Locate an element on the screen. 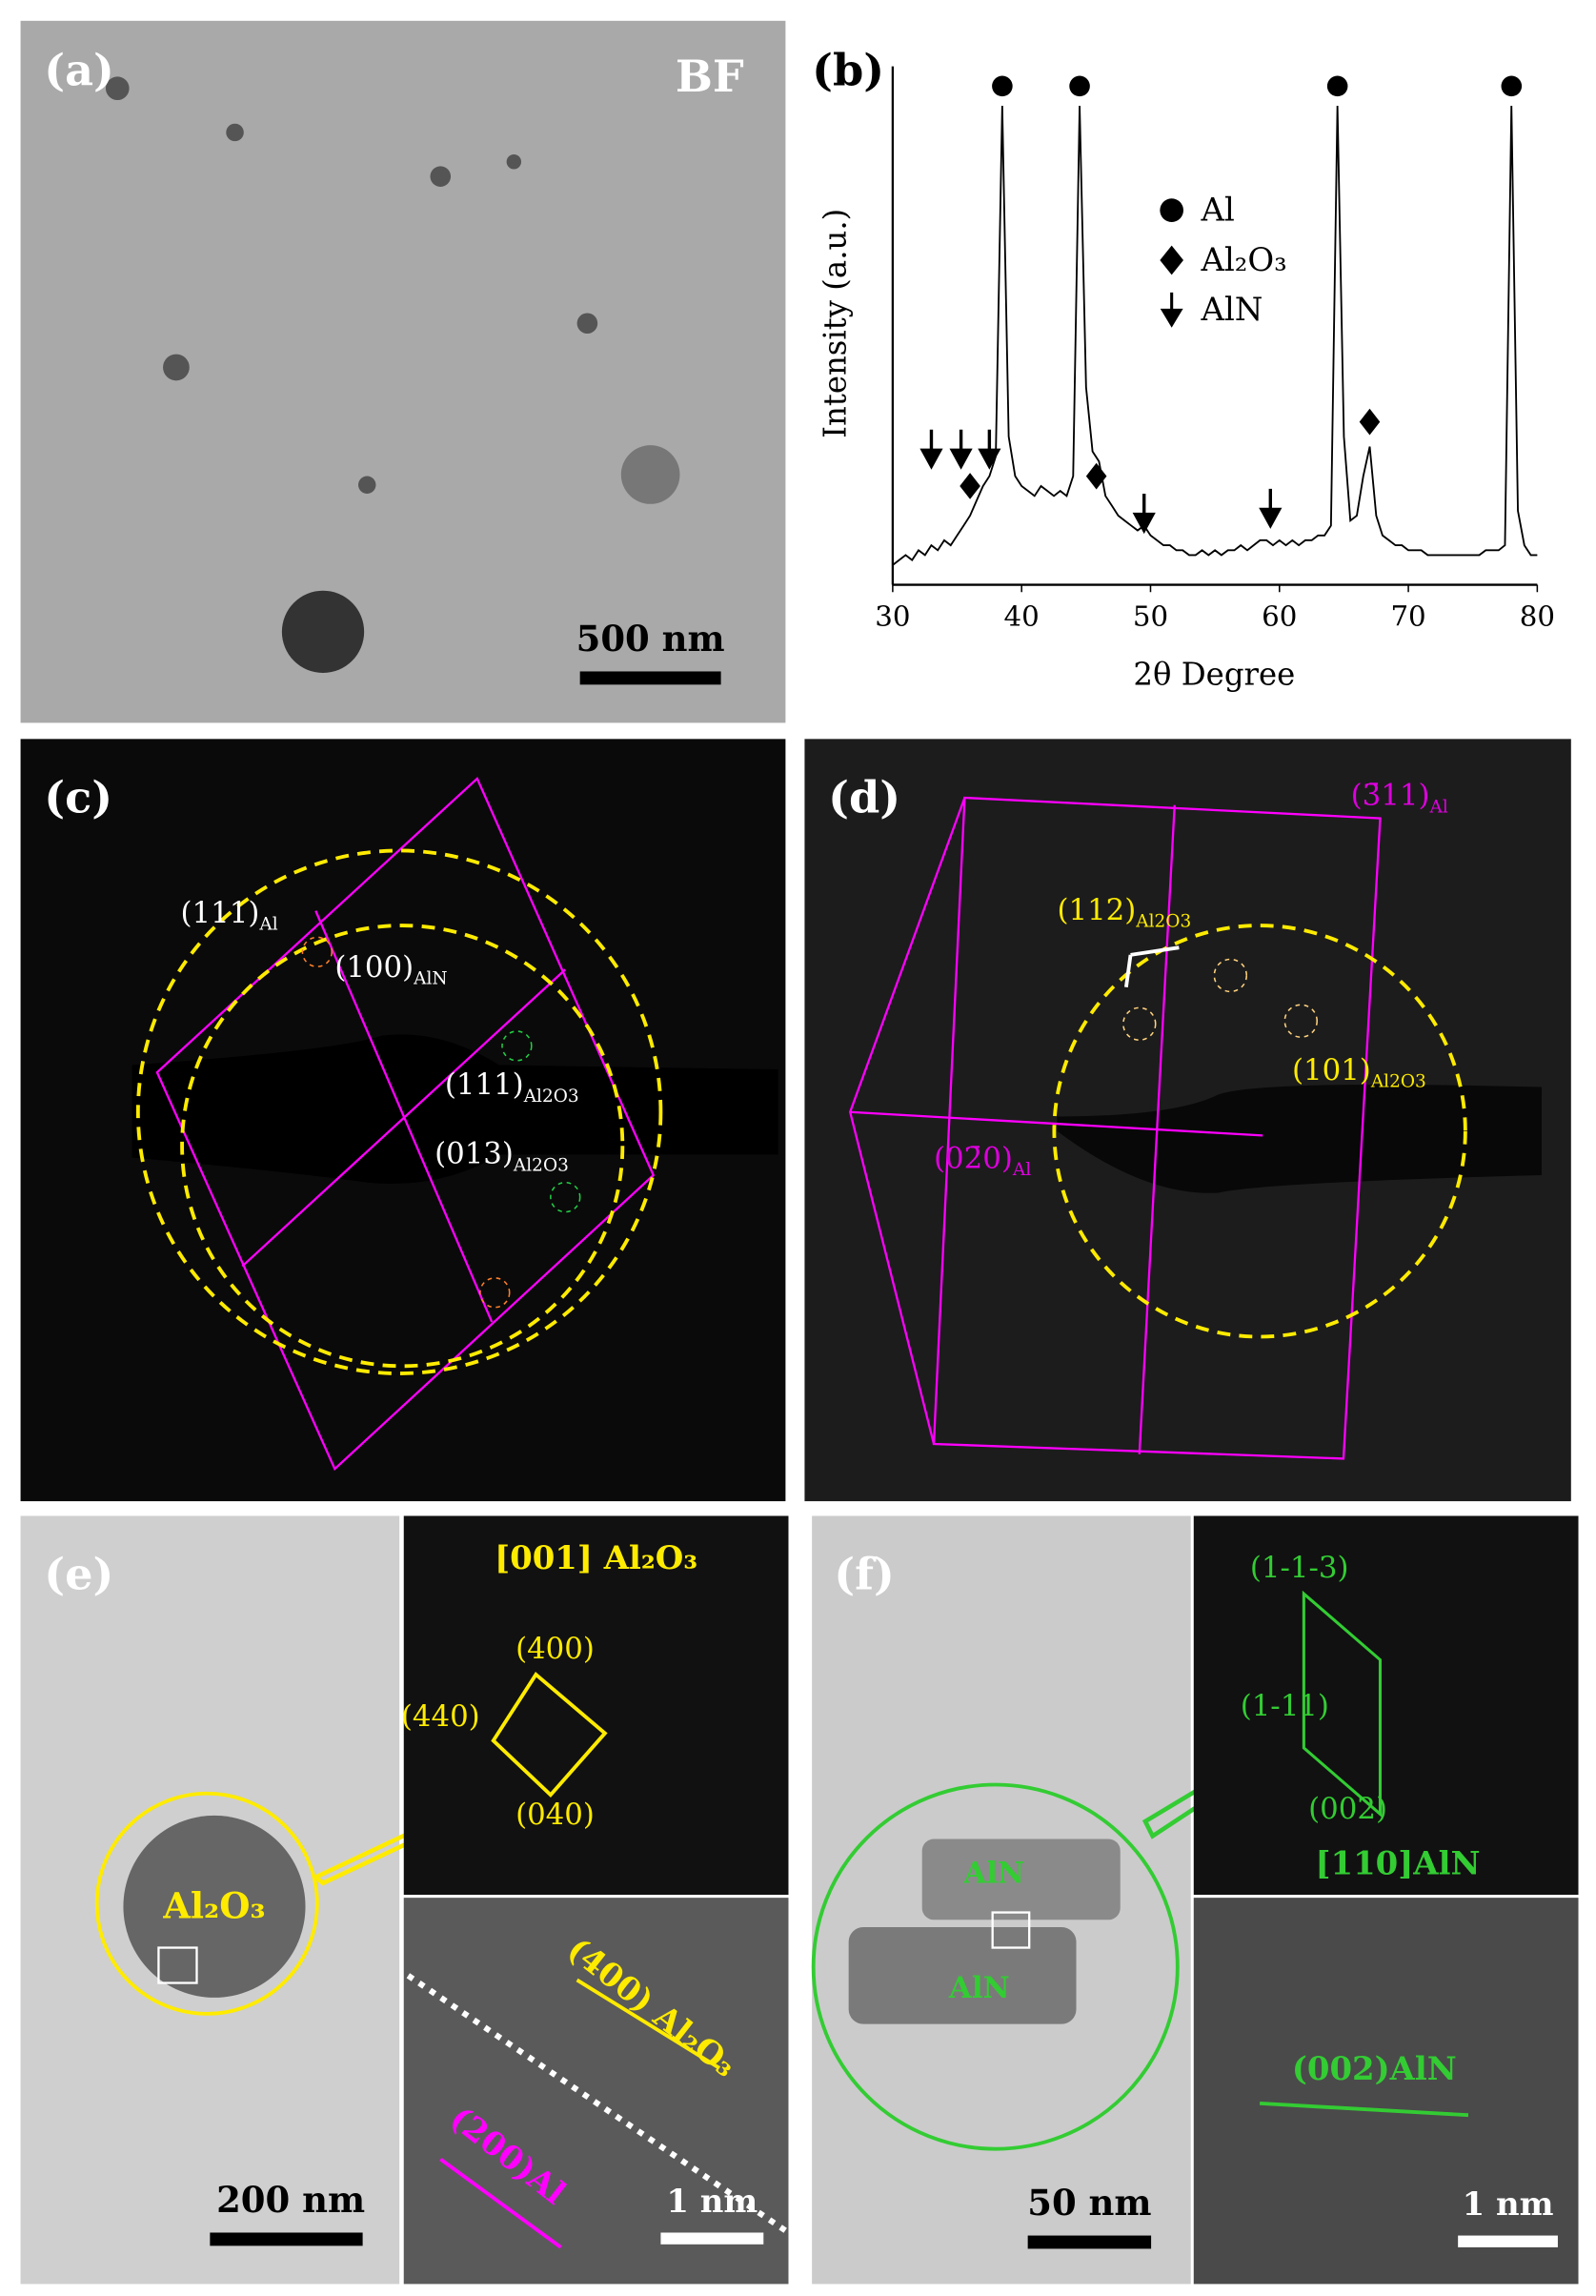 Image resolution: width=1596 pixels, height=2296 pixels. hkl: (112) is located at coordinates (1097, 910).